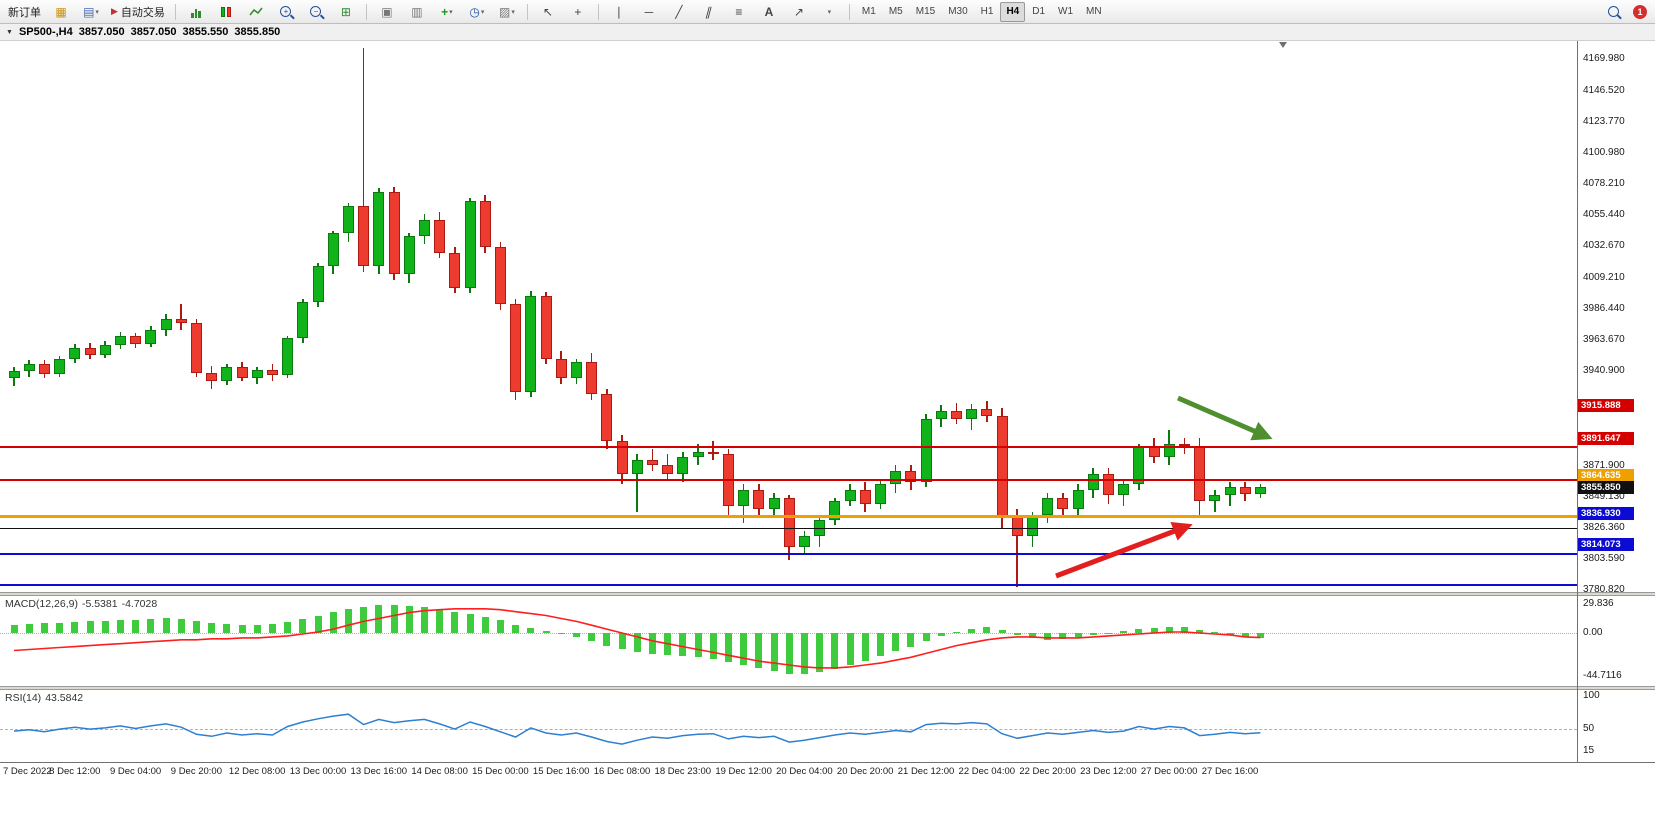  What do you see at coordinates (1604, 215) in the screenshot?
I see `price-axis-label: 4055.440` at bounding box center [1604, 215].